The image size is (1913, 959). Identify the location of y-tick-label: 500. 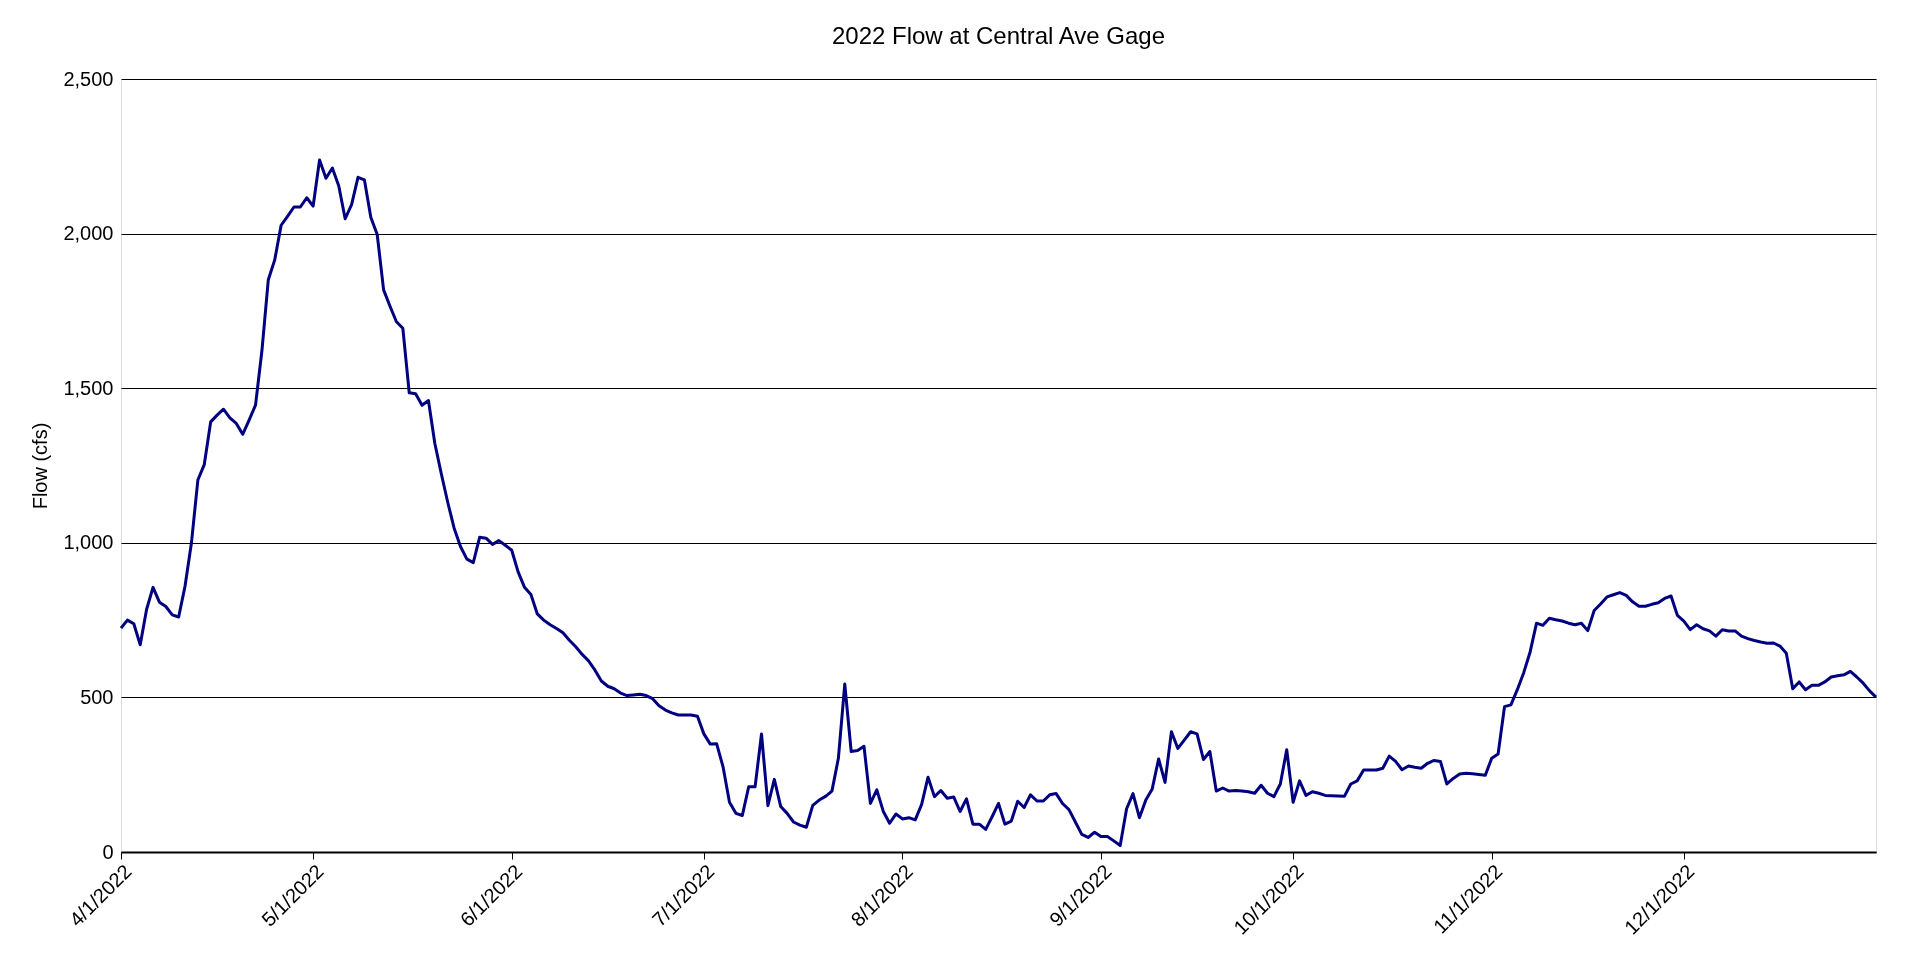
(97, 696).